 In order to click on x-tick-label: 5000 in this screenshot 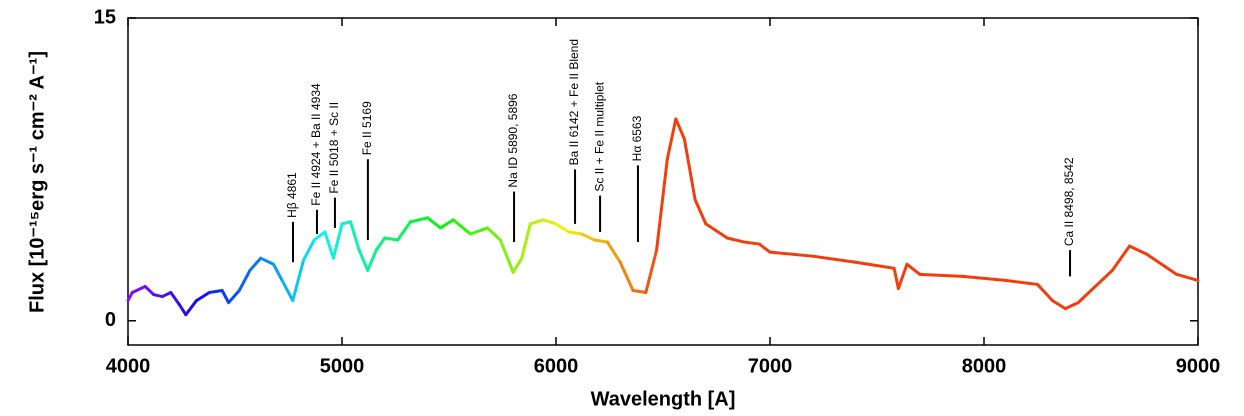, I will do `click(342, 366)`.